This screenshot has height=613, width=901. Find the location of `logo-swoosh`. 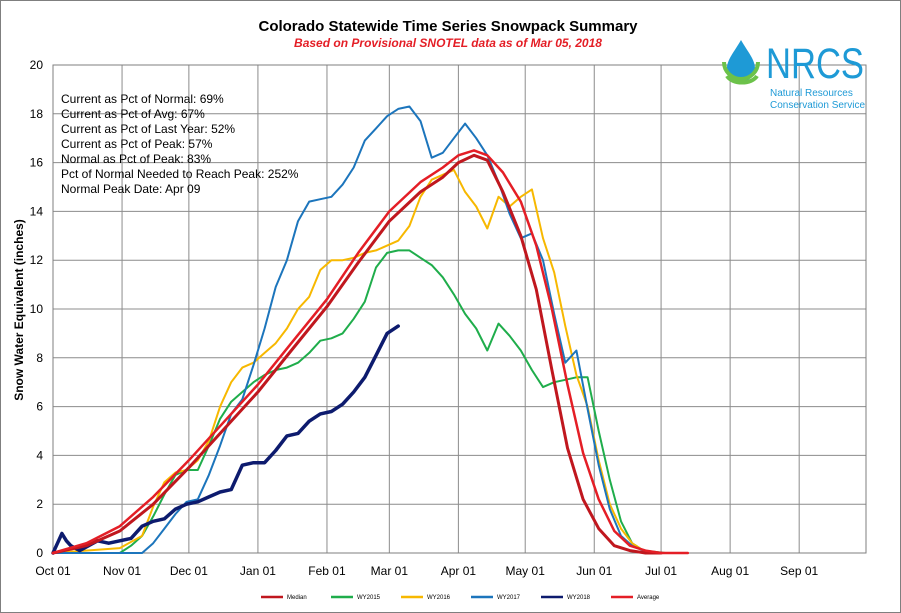

logo-swoosh is located at coordinates (741, 71).